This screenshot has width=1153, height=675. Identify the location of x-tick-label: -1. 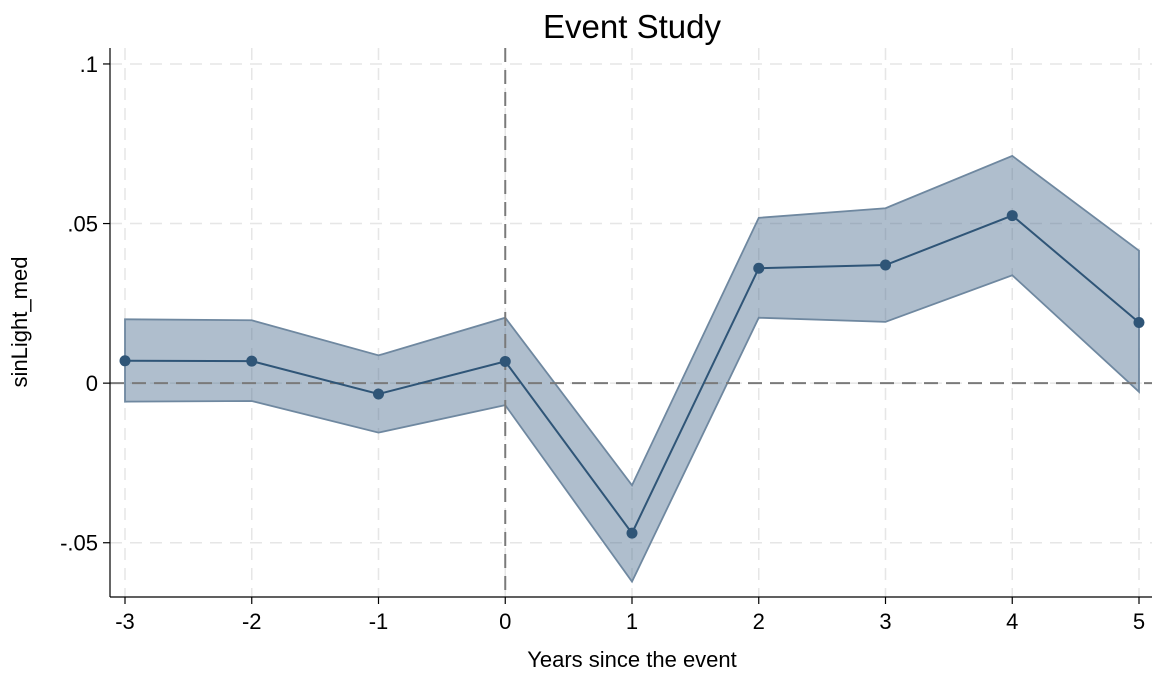
(379, 621).